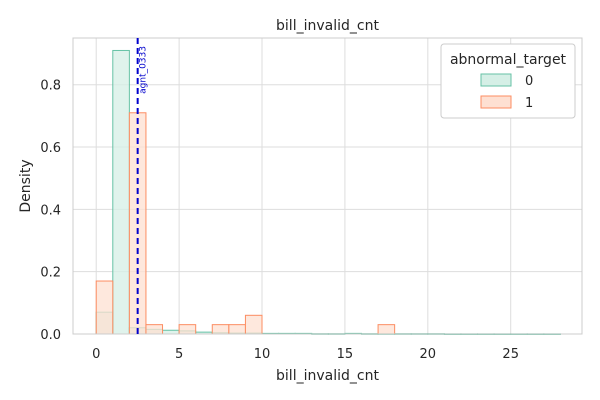 The height and width of the screenshot is (400, 600). I want to click on y-tick-label: 0.0, so click(50, 335).